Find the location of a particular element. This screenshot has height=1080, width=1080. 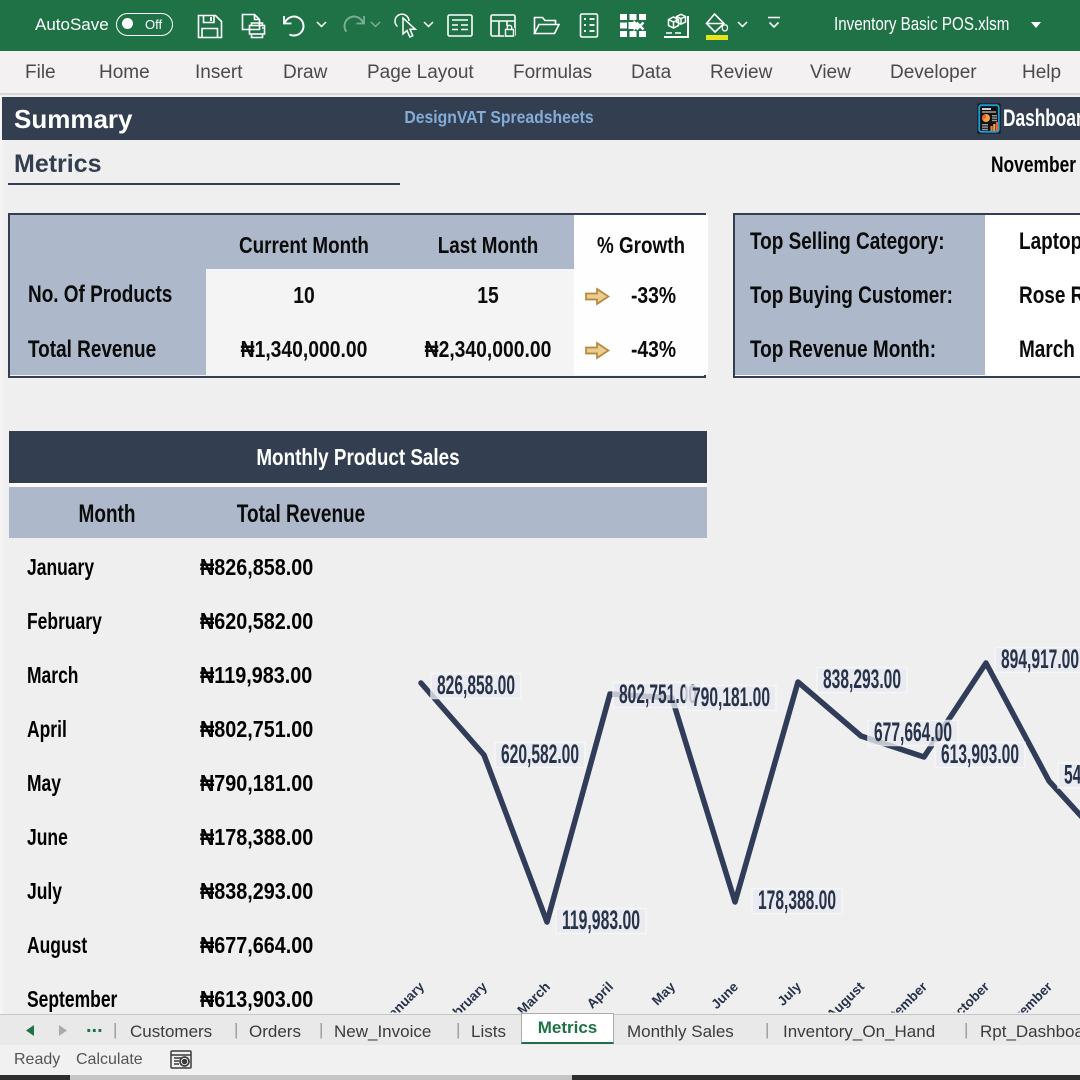

svg-text: May is located at coordinates (664, 994).